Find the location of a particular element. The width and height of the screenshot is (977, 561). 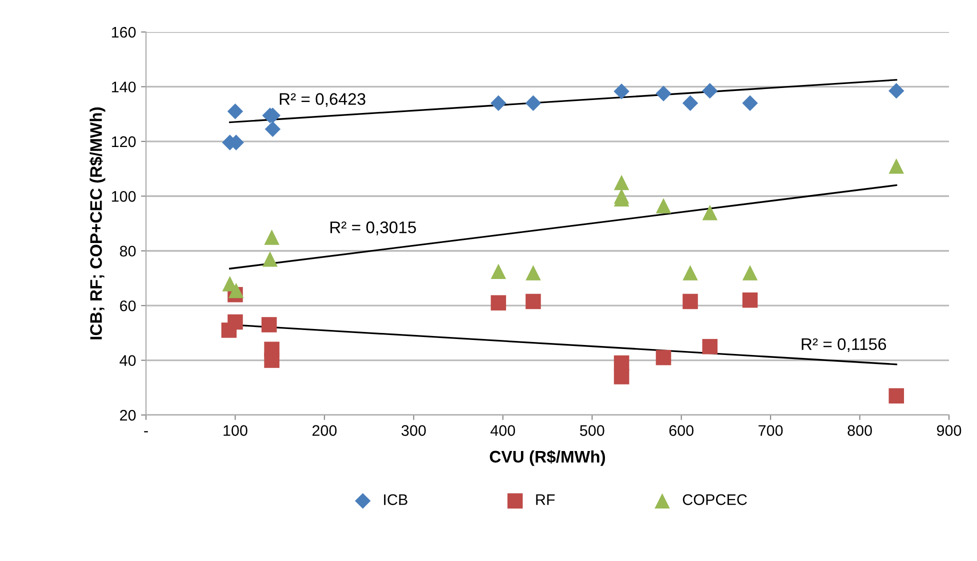

y-tick-label: 100 is located at coordinates (124, 196).